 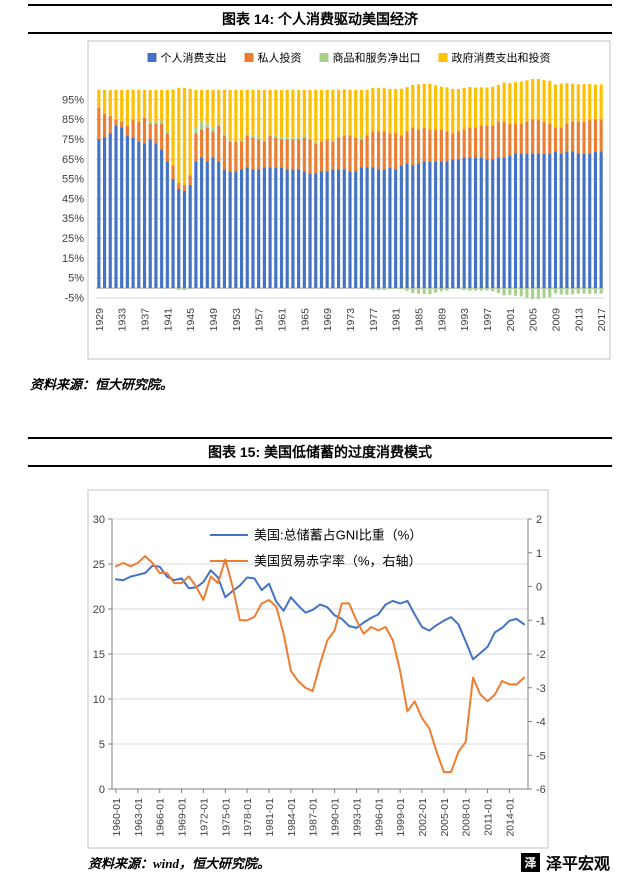 I want to click on right-axis-tick-label: -2, so click(x=541, y=655).